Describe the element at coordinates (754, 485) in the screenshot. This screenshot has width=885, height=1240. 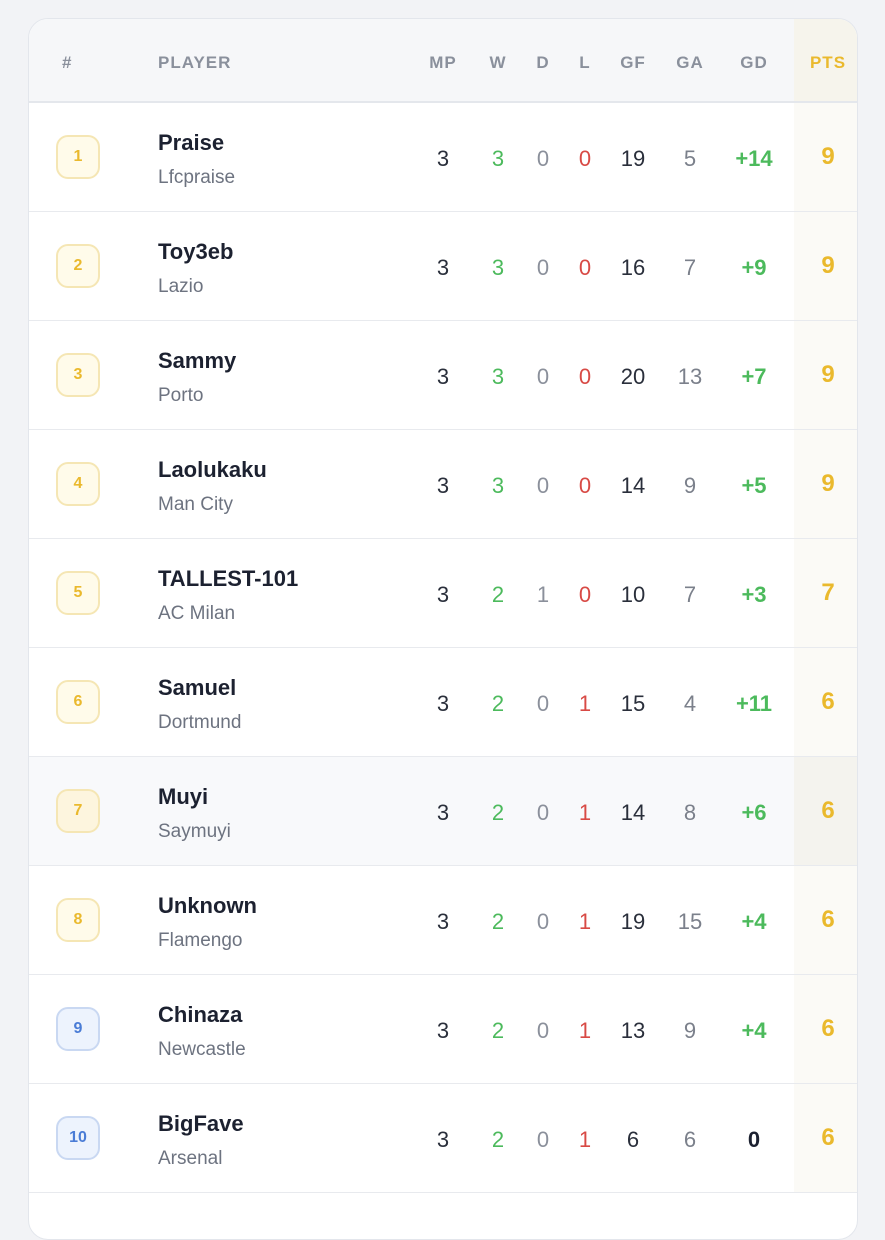
I see `cell-gd: +5` at that location.